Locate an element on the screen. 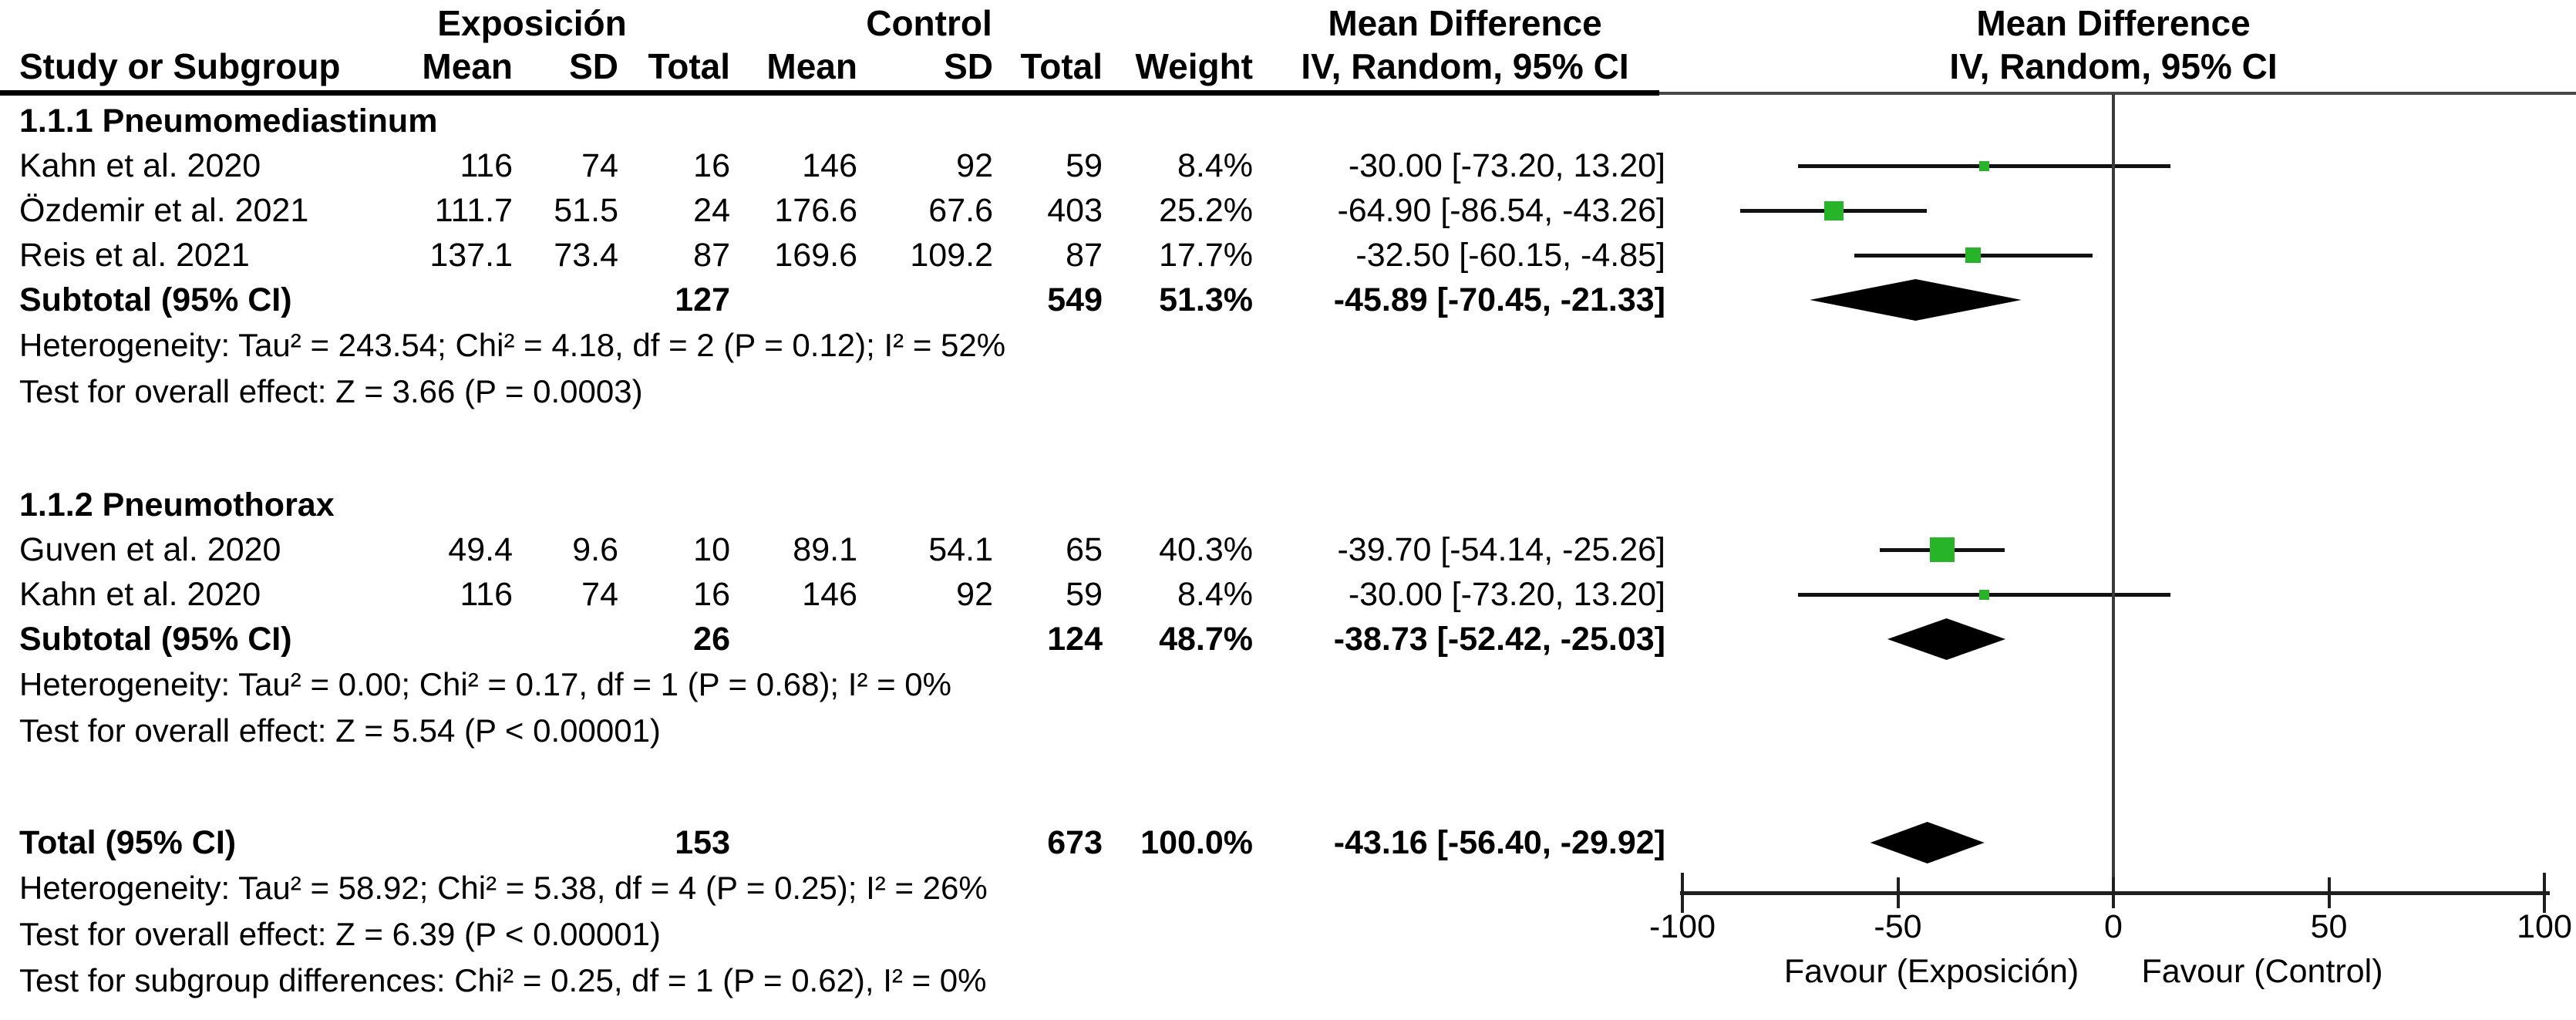 Image resolution: width=2576 pixels, height=1020 pixels. control-group-header: Control is located at coordinates (929, 23).